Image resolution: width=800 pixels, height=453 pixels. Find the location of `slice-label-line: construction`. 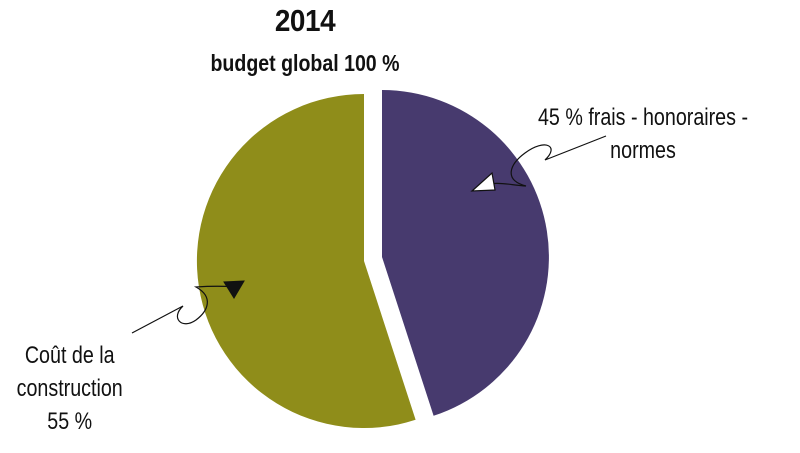

slice-label-line: construction is located at coordinates (69, 388).